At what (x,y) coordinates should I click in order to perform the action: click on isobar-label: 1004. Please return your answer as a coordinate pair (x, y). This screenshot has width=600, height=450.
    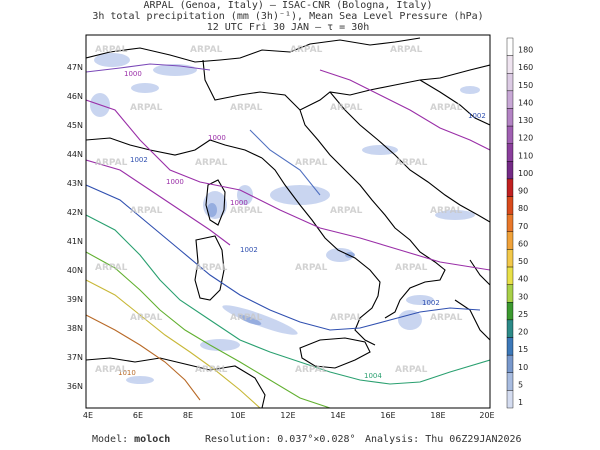
    Looking at the image, I should click on (373, 376).